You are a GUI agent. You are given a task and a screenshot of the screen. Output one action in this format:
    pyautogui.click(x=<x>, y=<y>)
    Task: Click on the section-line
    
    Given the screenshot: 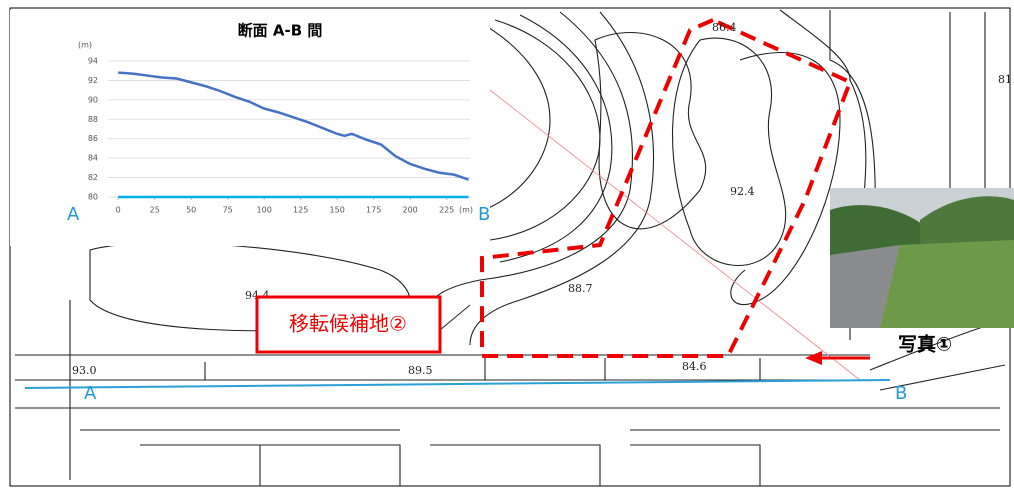 What is the action you would take?
    pyautogui.click(x=457, y=384)
    